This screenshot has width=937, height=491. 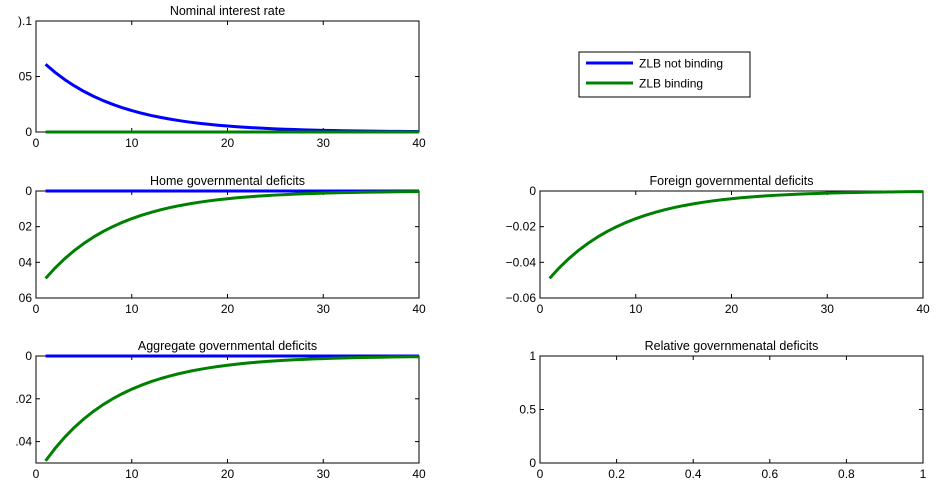 I want to click on panel-nominal: Nominal interest rate 0 10 20 30 40 0 05 ).1, so click(x=222, y=77).